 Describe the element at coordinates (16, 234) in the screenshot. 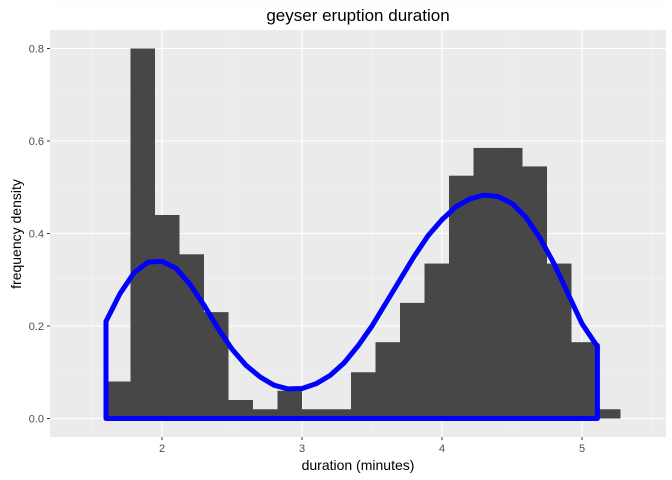

I see `y-axis-label: frequency density` at that location.